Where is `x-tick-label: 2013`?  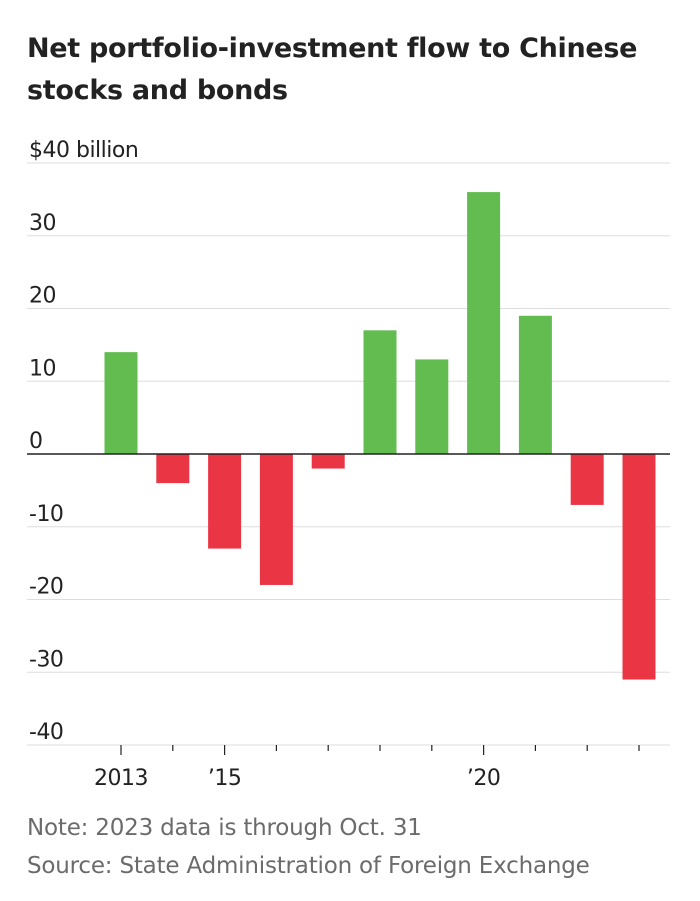 x-tick-label: 2013 is located at coordinates (121, 778).